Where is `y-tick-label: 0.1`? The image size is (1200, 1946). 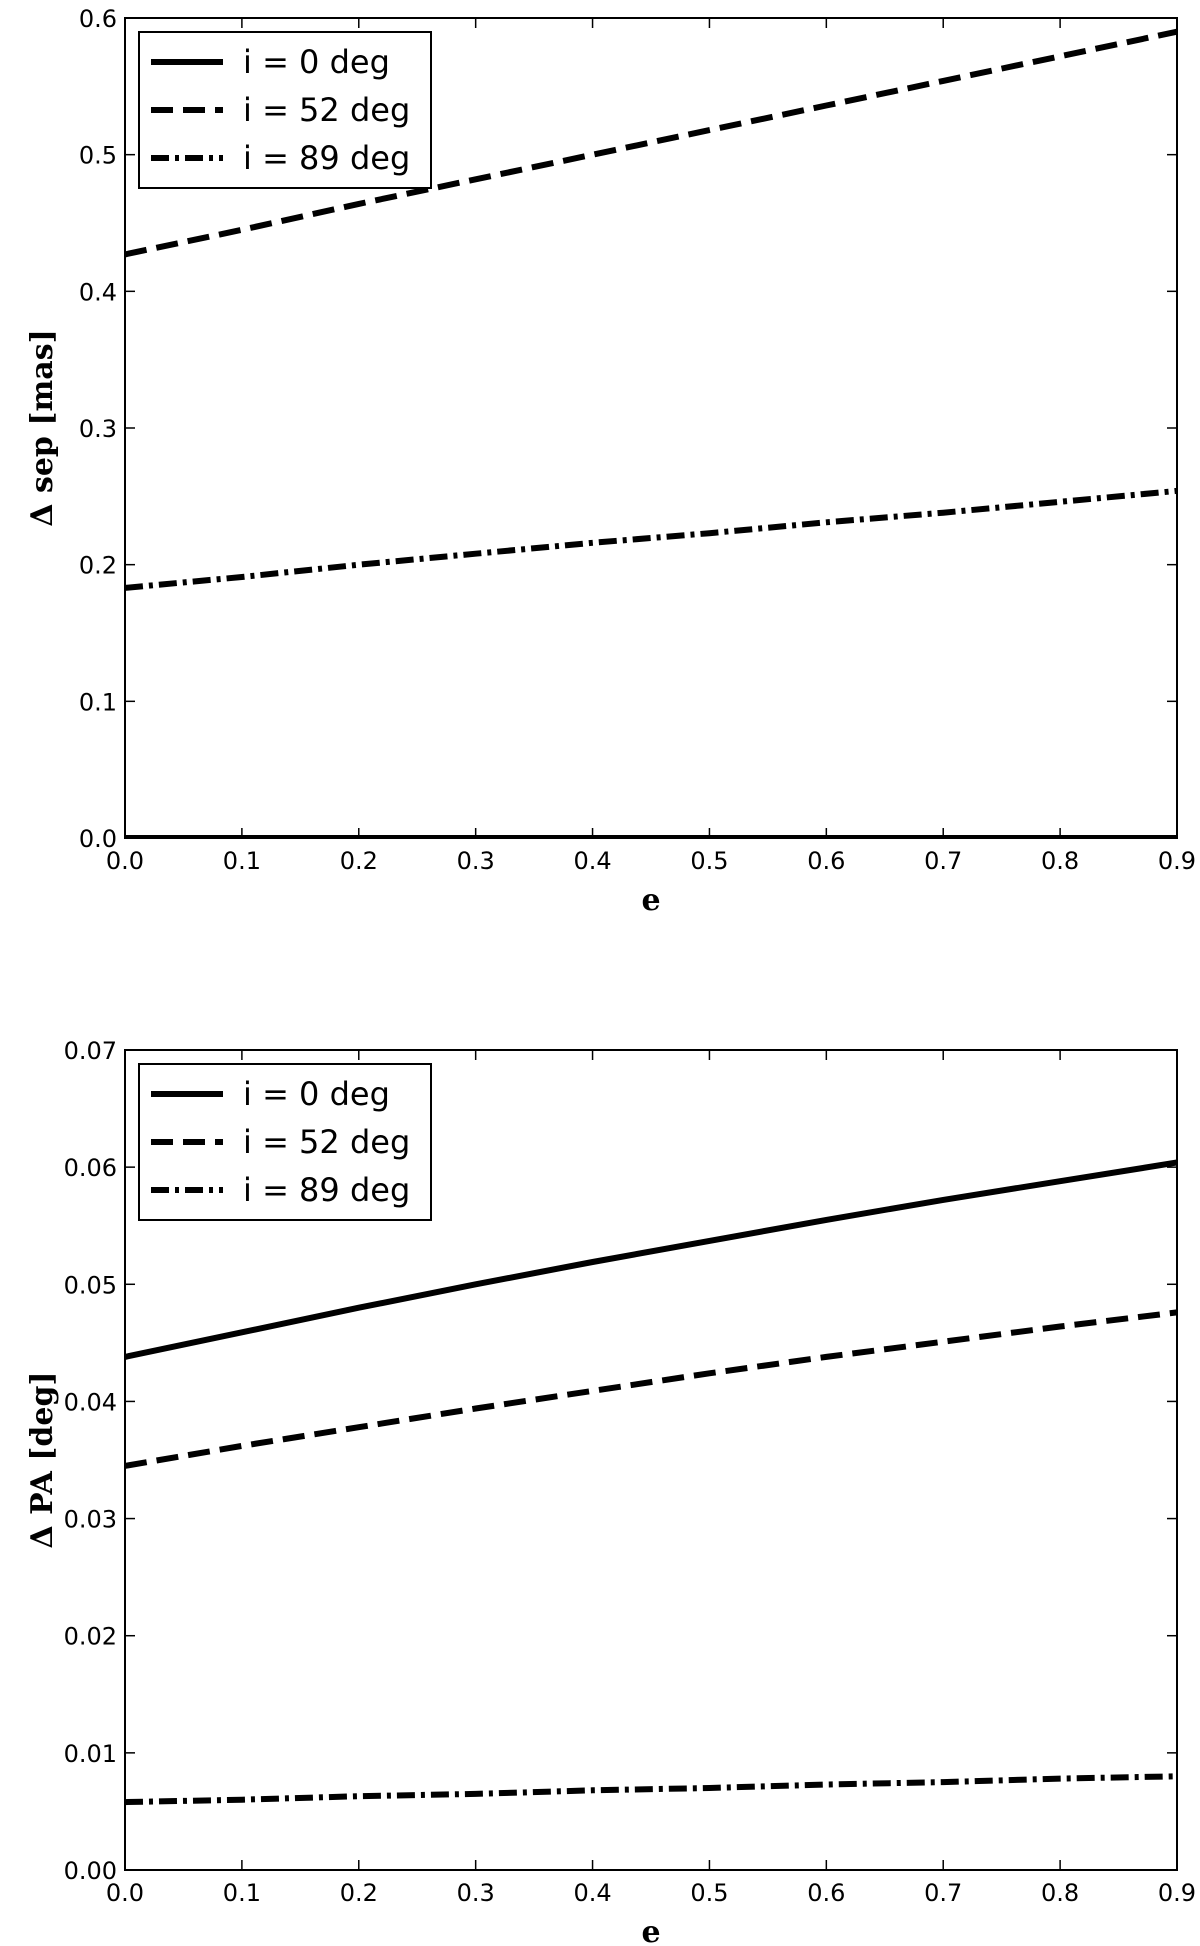 y-tick-label: 0.1 is located at coordinates (98, 702).